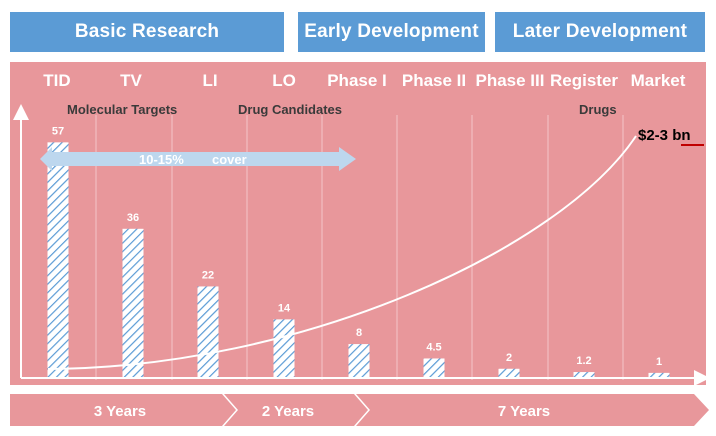 The image size is (716, 436). What do you see at coordinates (434, 80) in the screenshot?
I see `phase-label-phase-ii: Phase II` at bounding box center [434, 80].